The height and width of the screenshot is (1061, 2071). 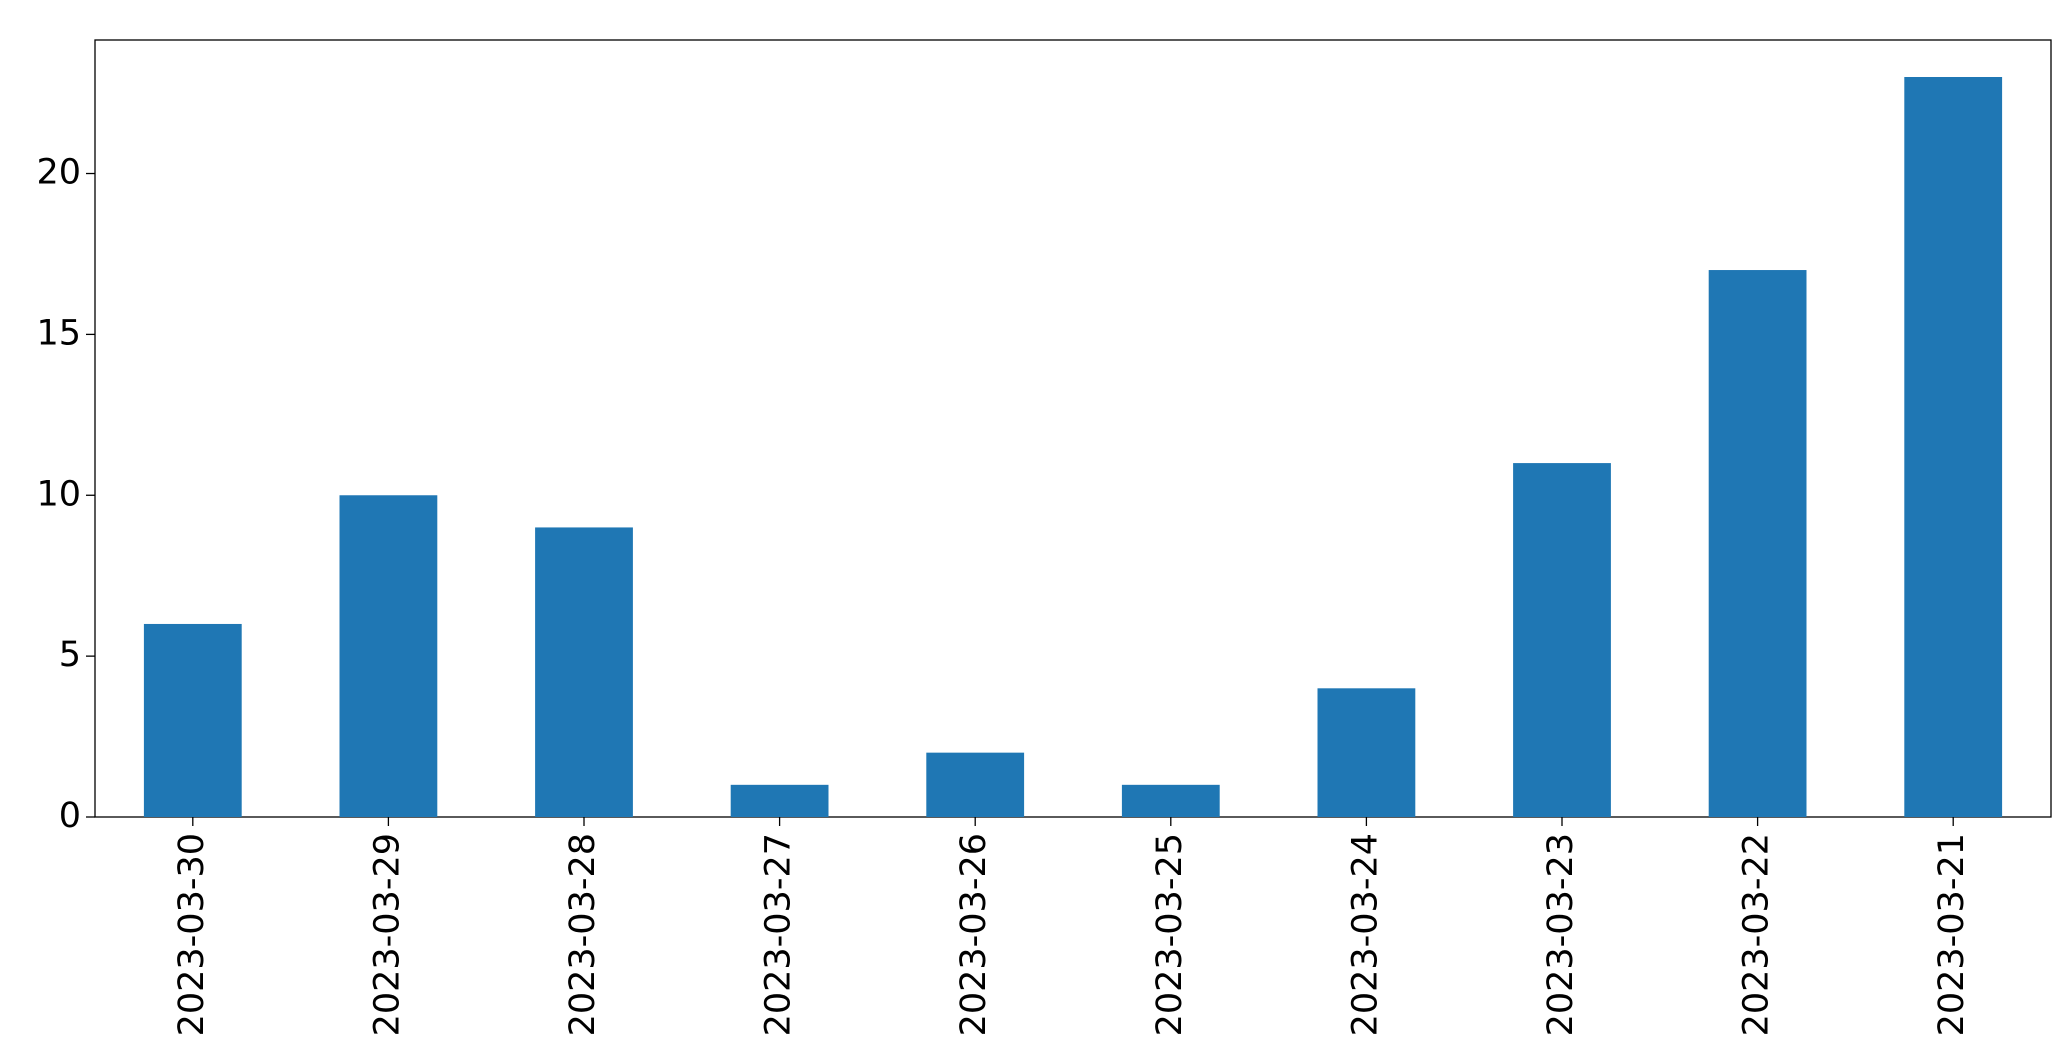 I want to click on x-tick-label: 2023-03-26, so click(x=974, y=934).